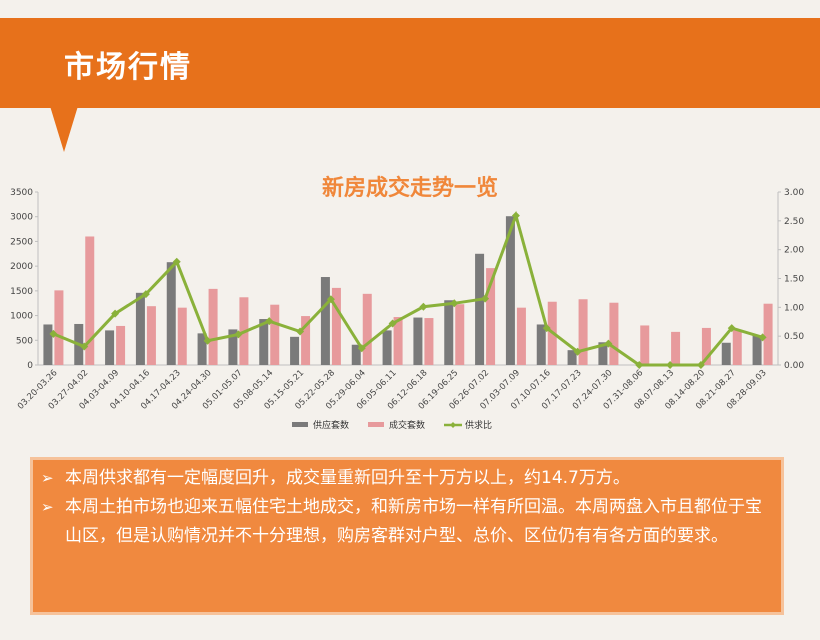 The height and width of the screenshot is (640, 820). Describe the element at coordinates (21, 317) in the screenshot. I see `y-tick-label: 1000` at that location.